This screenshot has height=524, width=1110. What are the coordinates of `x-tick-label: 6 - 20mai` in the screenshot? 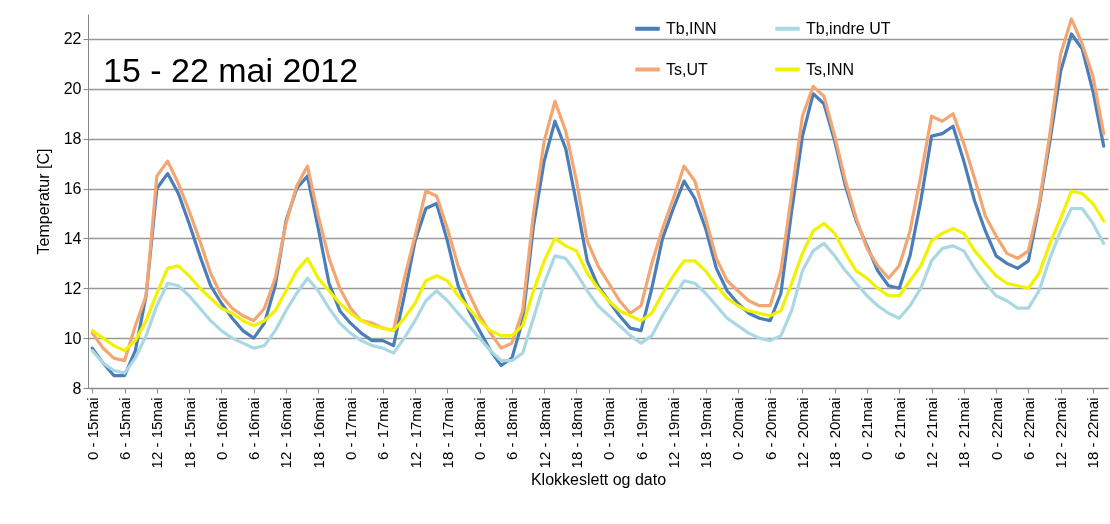 It's located at (770, 429).